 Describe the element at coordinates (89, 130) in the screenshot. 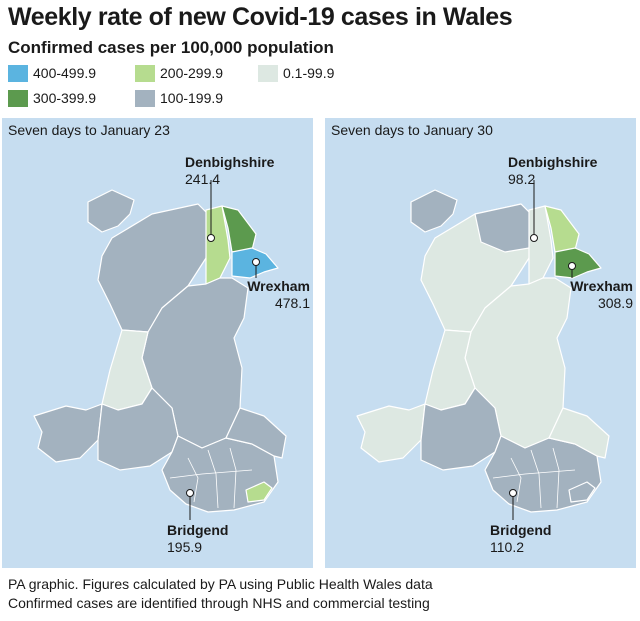

I see `panel-heading: Seven days to January 23` at that location.